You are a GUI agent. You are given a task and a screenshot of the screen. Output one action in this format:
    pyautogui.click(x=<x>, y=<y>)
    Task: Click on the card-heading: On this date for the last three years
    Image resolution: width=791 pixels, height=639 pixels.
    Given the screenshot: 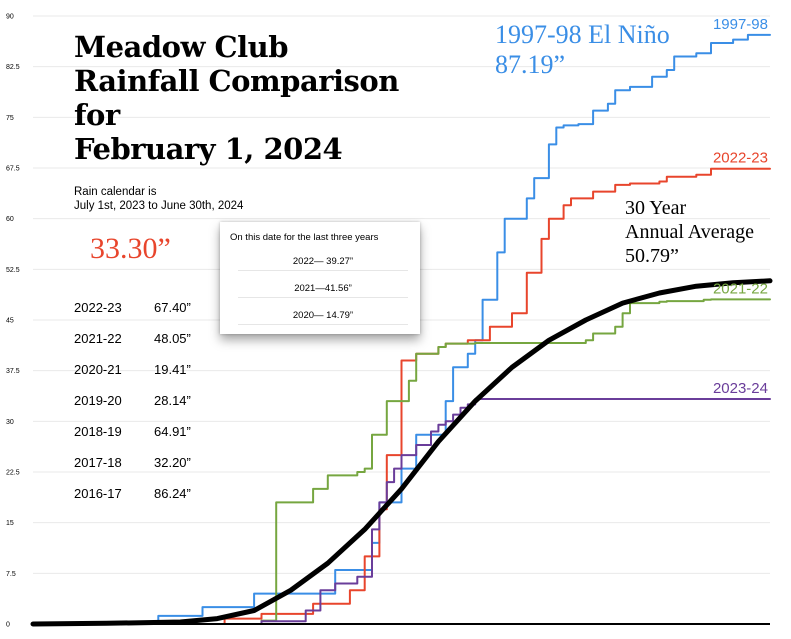 What is the action you would take?
    pyautogui.click(x=304, y=237)
    